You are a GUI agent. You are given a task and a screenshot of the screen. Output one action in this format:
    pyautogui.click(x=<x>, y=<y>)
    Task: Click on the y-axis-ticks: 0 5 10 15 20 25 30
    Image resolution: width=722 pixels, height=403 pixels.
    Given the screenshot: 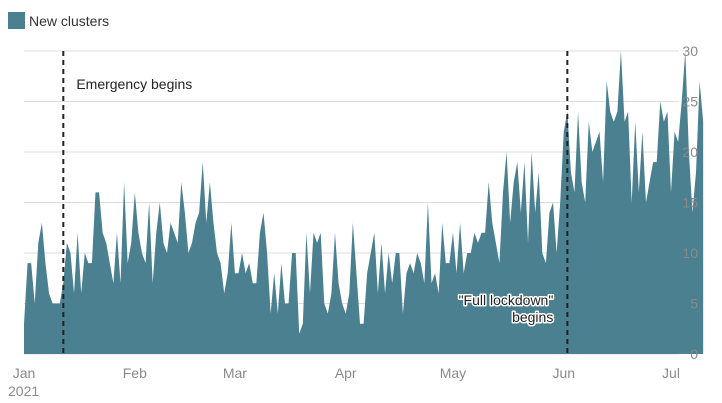 What is the action you would take?
    pyautogui.click(x=690, y=202)
    